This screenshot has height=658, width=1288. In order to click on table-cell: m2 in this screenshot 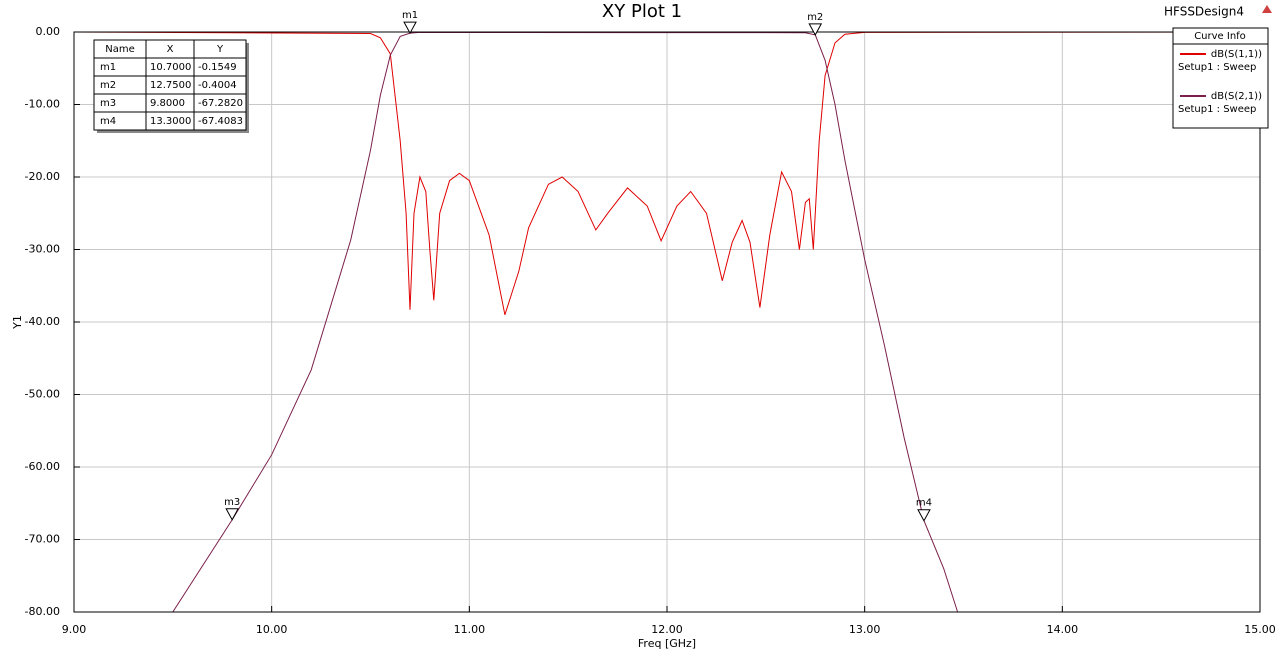, I will do `click(108, 85)`.